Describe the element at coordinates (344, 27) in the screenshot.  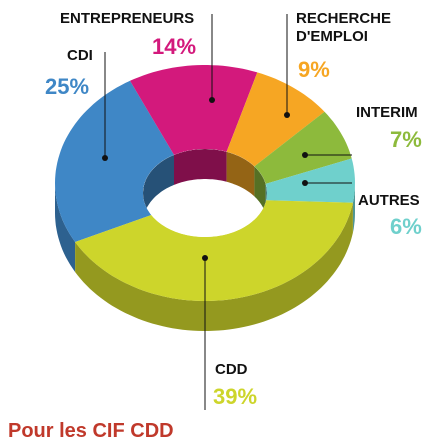
I see `category-label: RECHERCHE D'EMPLOI` at that location.